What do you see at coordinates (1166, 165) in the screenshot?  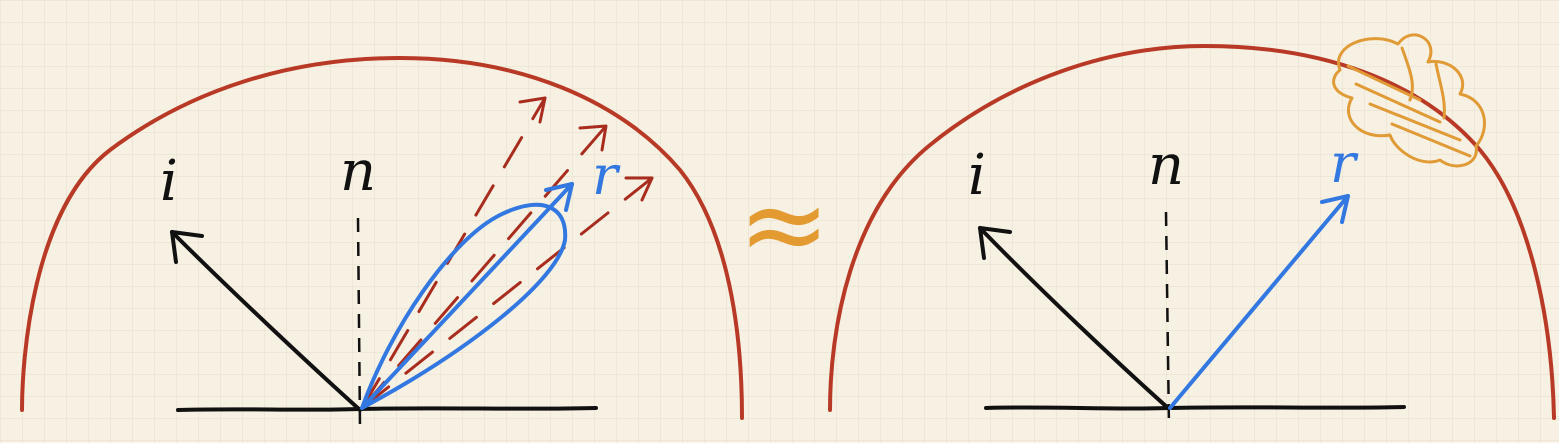 I see `right-normal-label: n` at bounding box center [1166, 165].